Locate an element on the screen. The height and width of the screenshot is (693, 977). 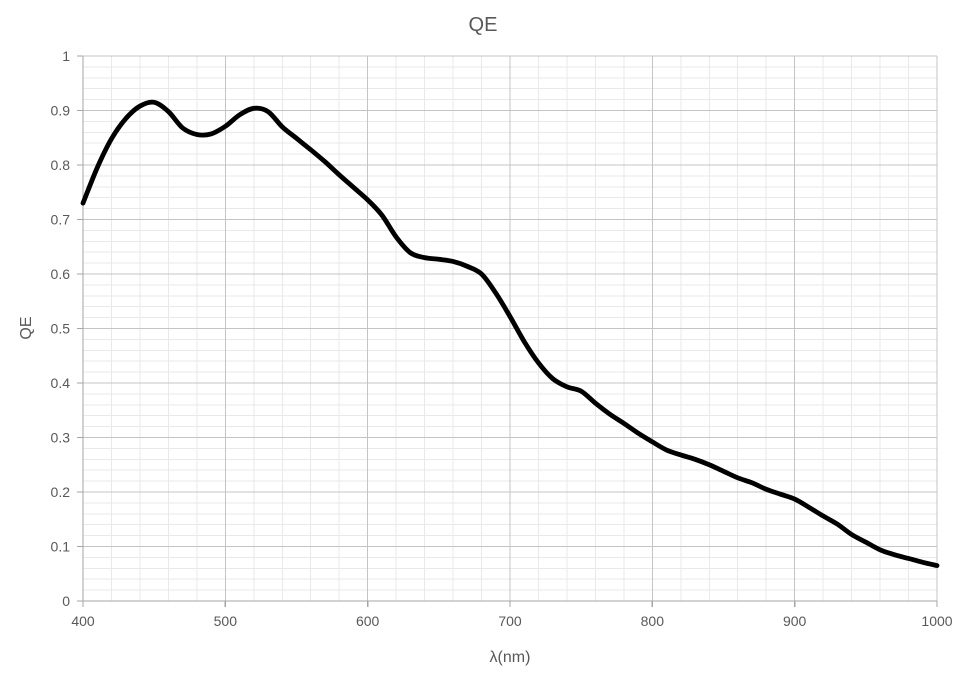
y-tick-label: 0 is located at coordinates (66, 601).